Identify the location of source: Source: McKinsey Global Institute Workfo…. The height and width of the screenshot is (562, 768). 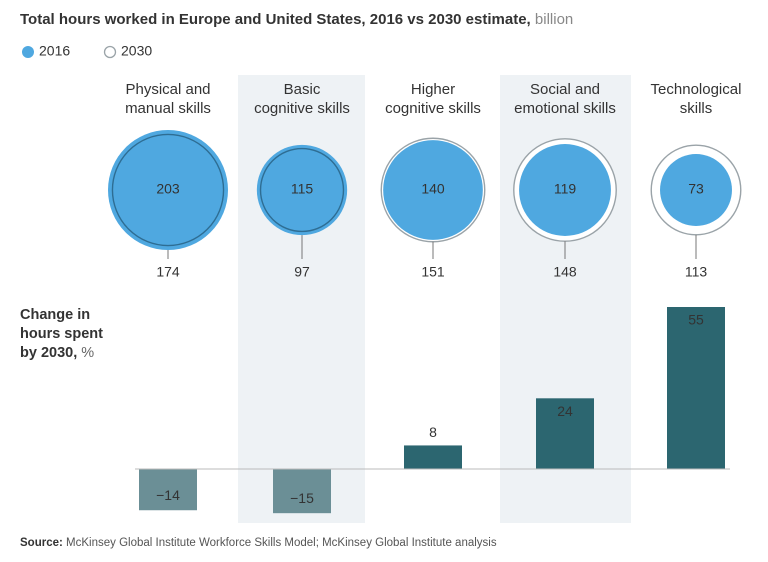
(258, 543).